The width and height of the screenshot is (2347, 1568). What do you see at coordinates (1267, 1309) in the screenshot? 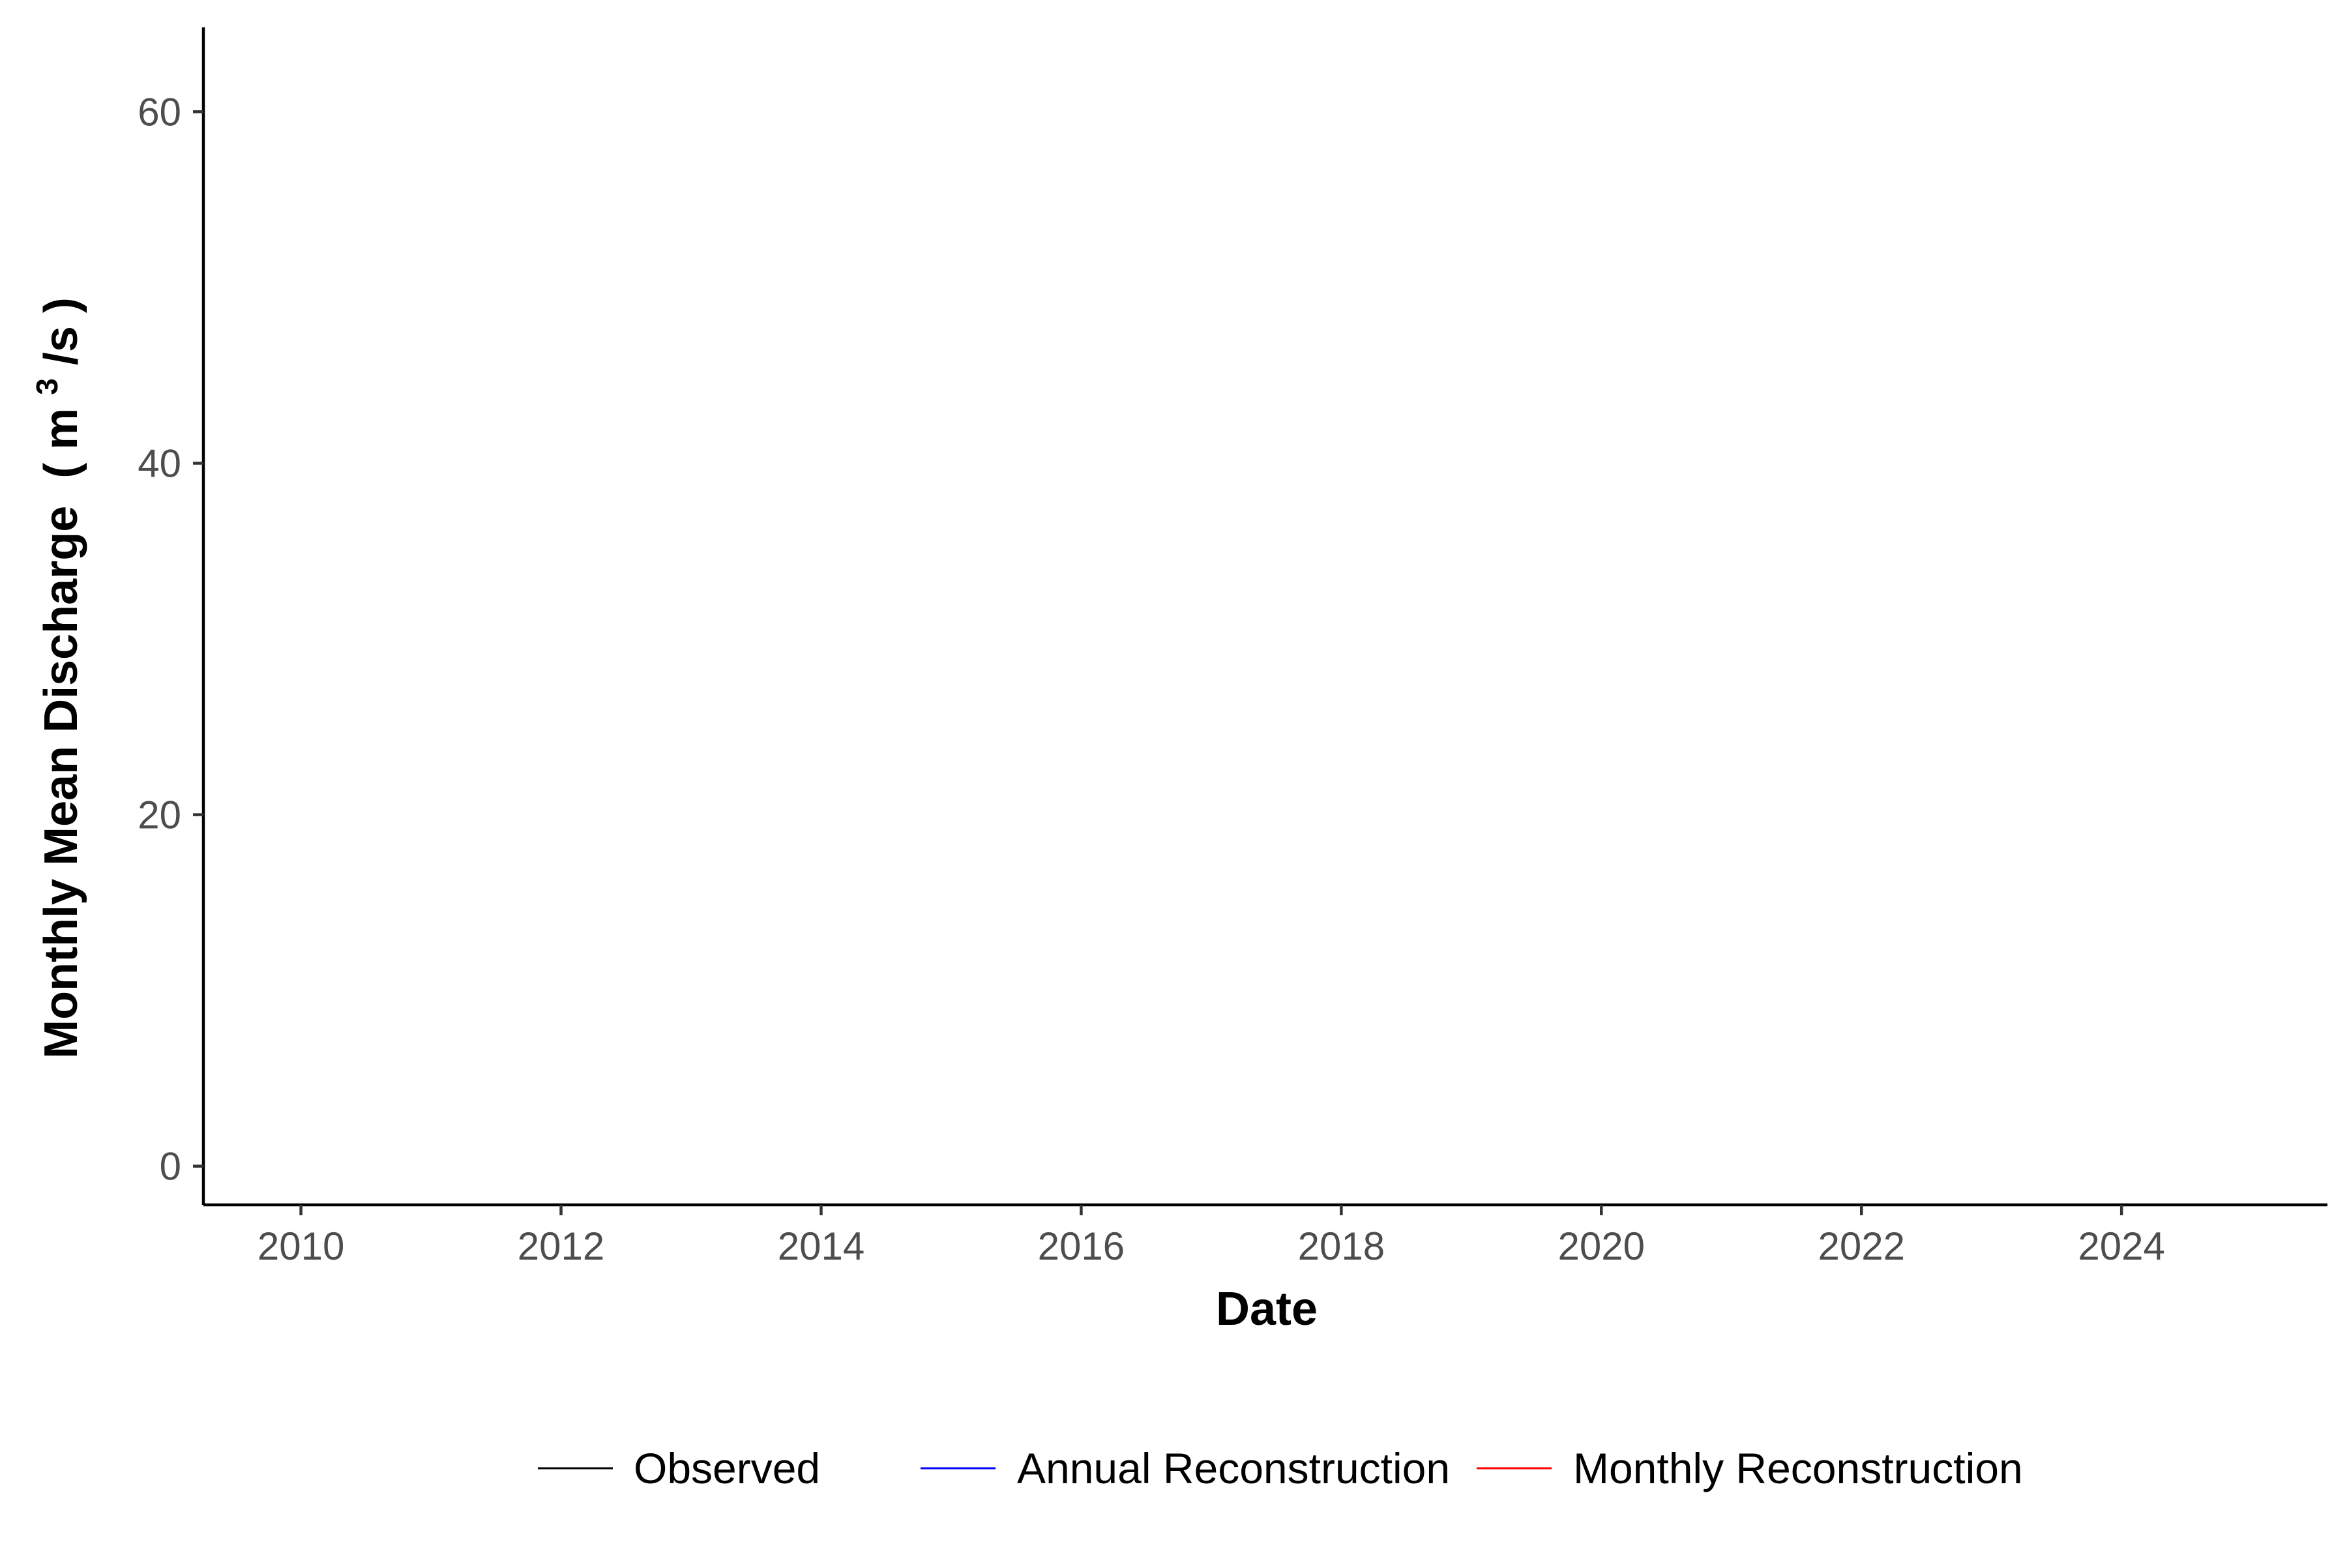
I see `x-axis-title: Date` at bounding box center [1267, 1309].